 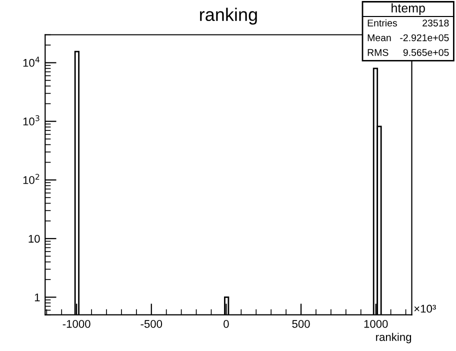 What do you see at coordinates (37, 298) in the screenshot?
I see `y-tick-label: 1` at bounding box center [37, 298].